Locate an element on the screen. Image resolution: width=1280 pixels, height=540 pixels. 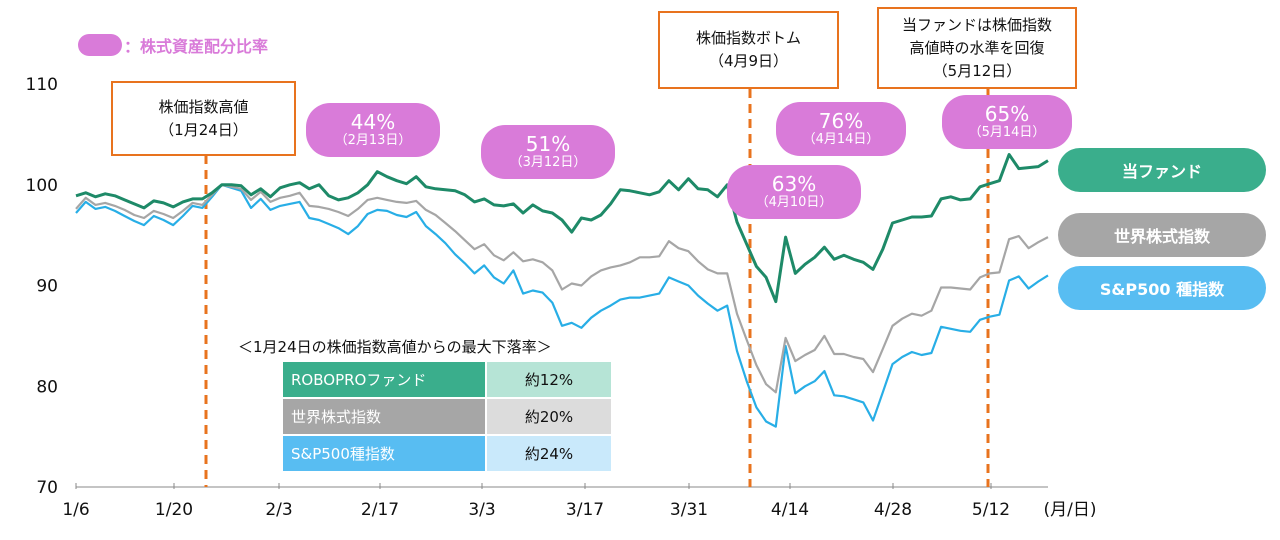
x-unit-label: (月/日) is located at coordinates (1070, 510).